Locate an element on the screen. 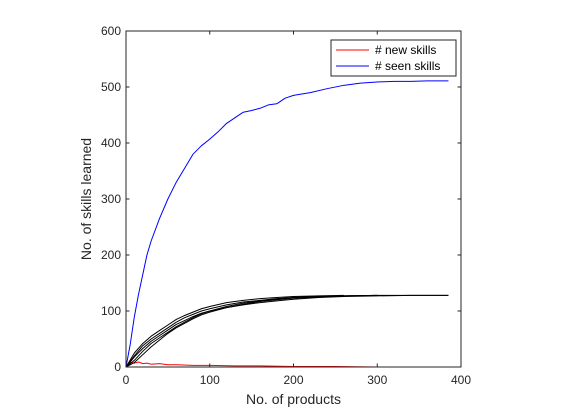 The width and height of the screenshot is (570, 413). legend-box is located at coordinates (393, 58).